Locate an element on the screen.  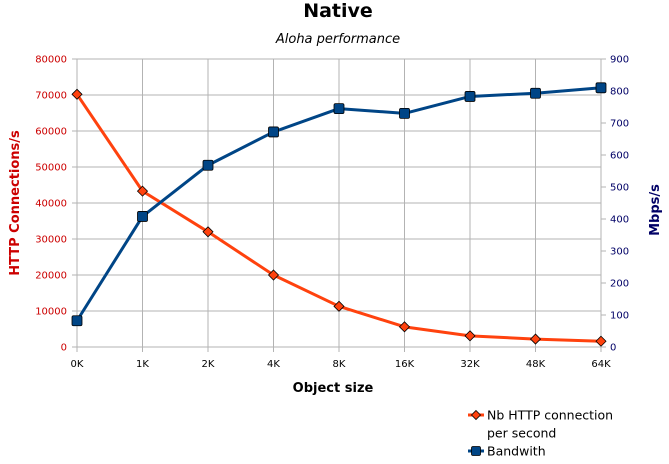
right-axis-ticks: 0 100 200 300 400 500 600 700 800 900 is located at coordinates (615, 204).